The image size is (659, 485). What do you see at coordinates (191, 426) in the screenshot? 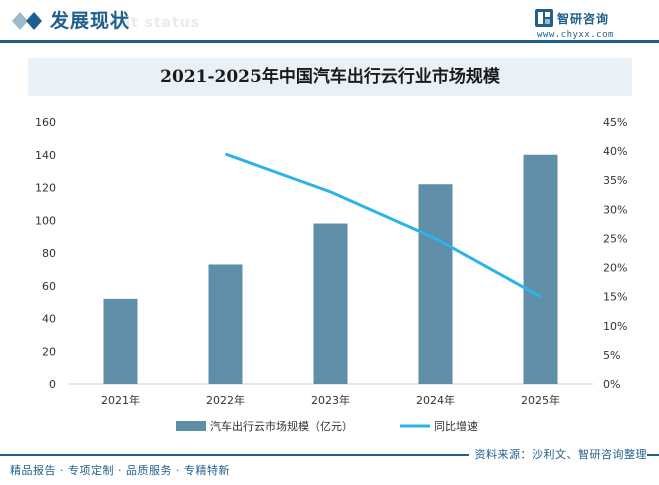
I see `legend-bar-swatch` at bounding box center [191, 426].